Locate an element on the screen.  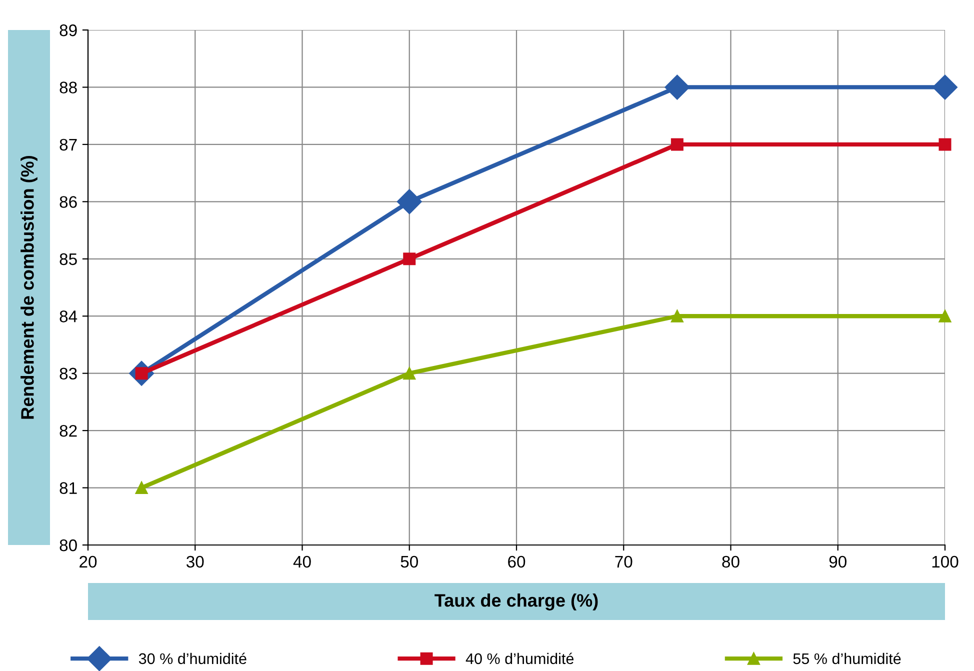
y-tick-label: 84 is located at coordinates (69, 316).